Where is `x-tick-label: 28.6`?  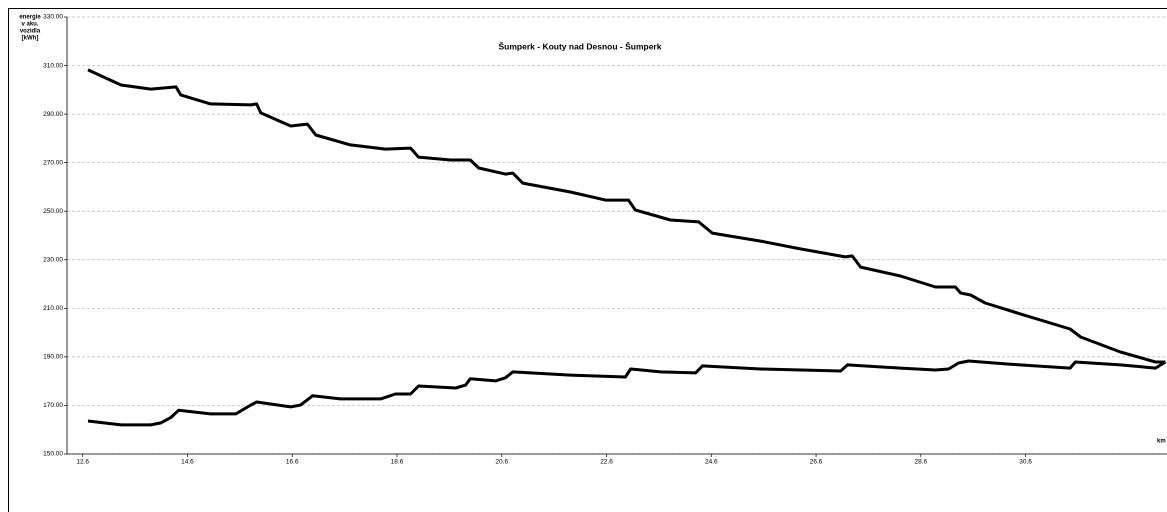 x-tick-label: 28.6 is located at coordinates (920, 462).